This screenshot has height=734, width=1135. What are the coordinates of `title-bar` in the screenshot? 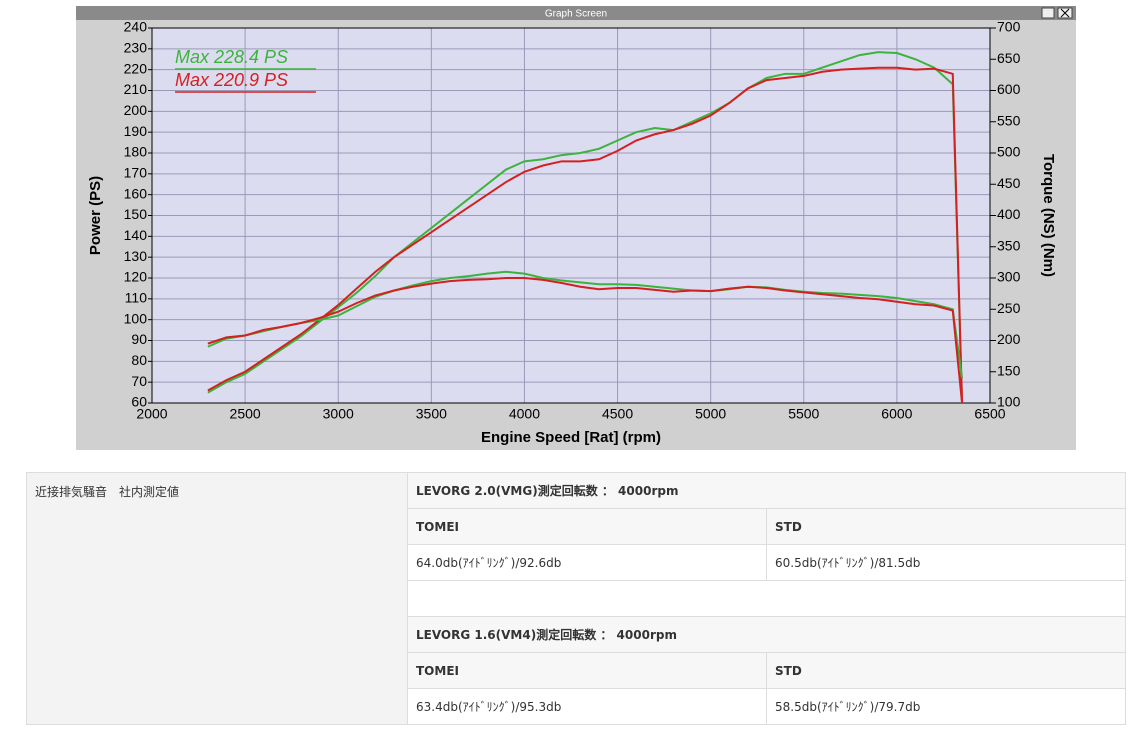 It's located at (576, 13).